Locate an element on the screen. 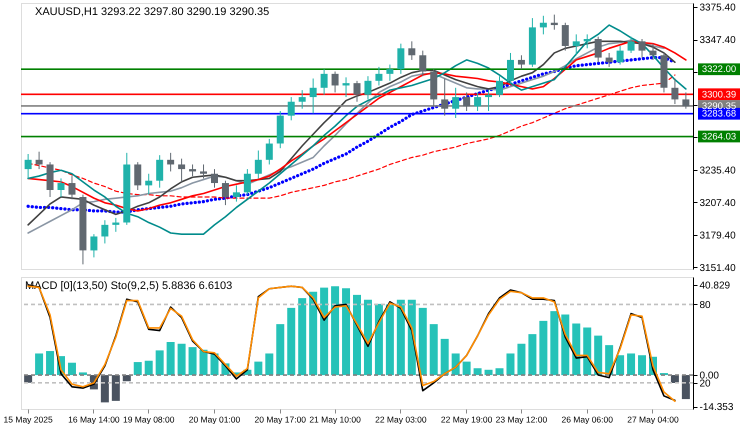  y-tick-label: -14.353 is located at coordinates (717, 408).